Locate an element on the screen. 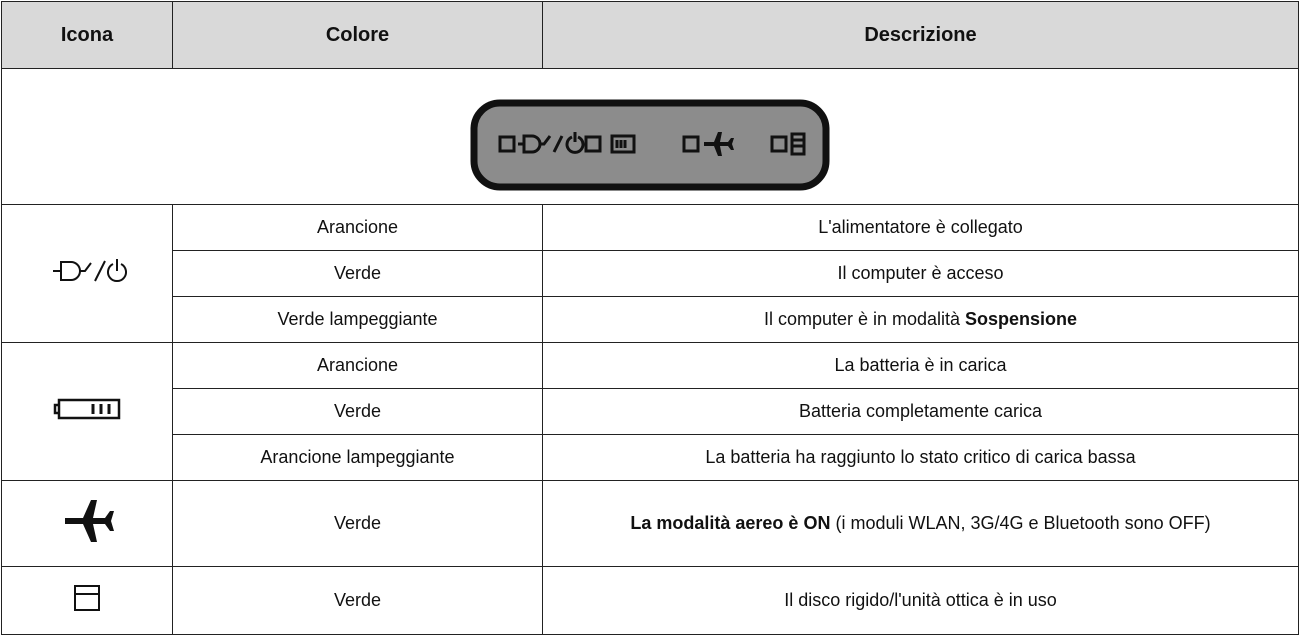  header-cell: Descrizione is located at coordinates (920, 35).